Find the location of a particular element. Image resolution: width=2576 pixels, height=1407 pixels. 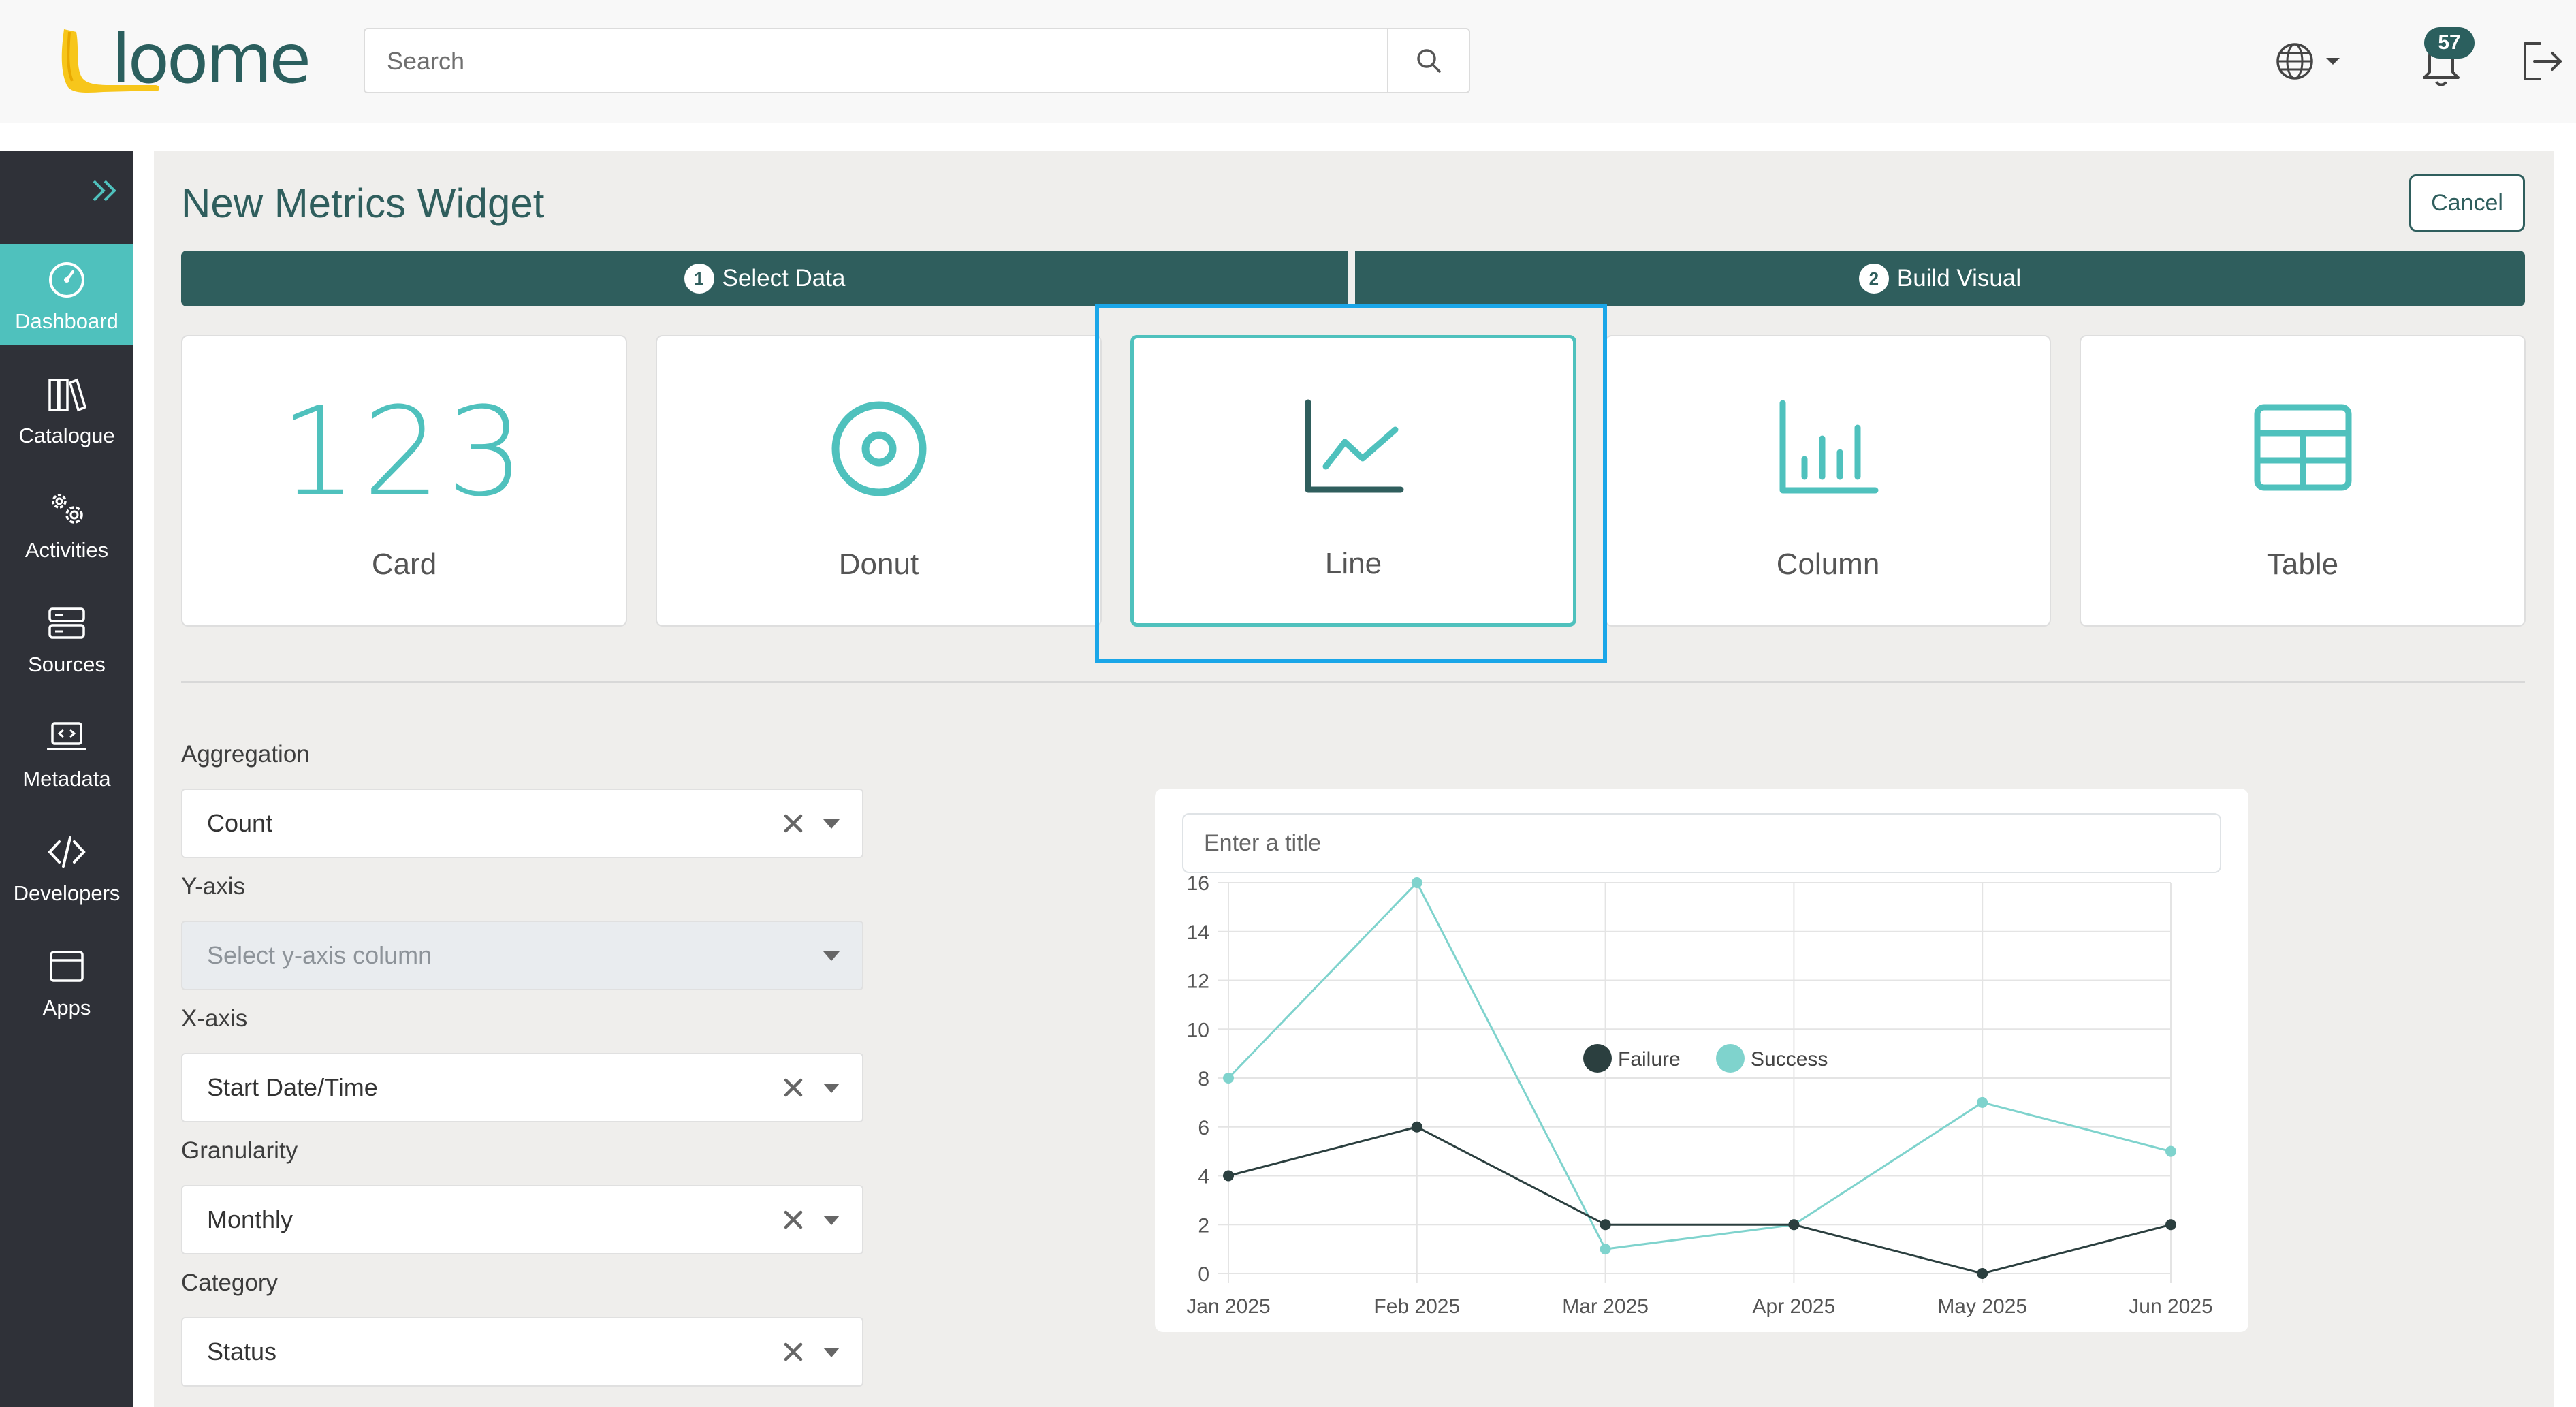

visual-type-label: Column is located at coordinates (1828, 564).